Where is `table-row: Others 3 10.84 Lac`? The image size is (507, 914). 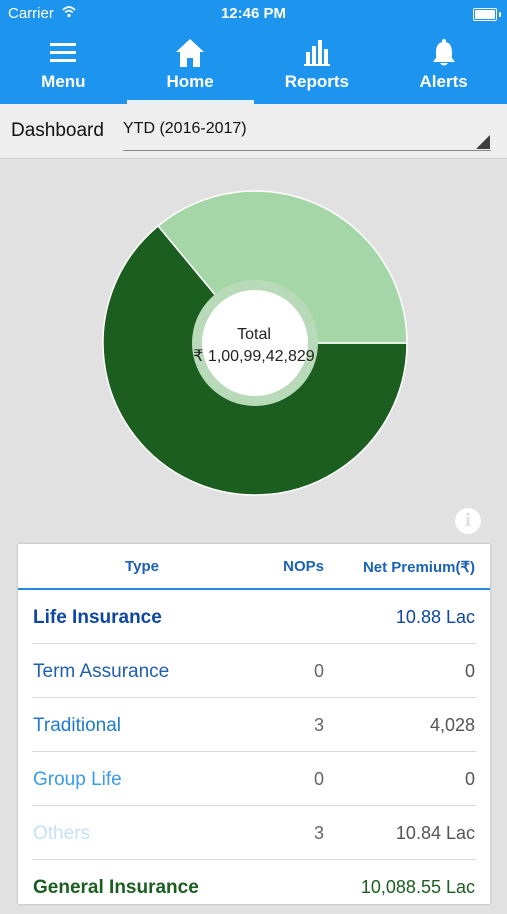 table-row: Others 3 10.84 Lac is located at coordinates (254, 833).